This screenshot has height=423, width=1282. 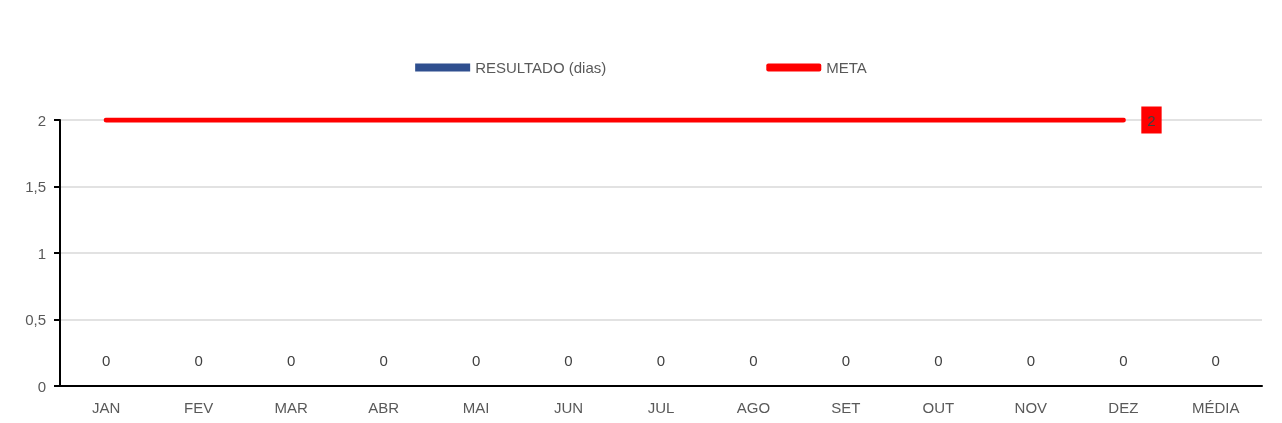 I want to click on y-tick-label: 0, so click(x=41, y=386).